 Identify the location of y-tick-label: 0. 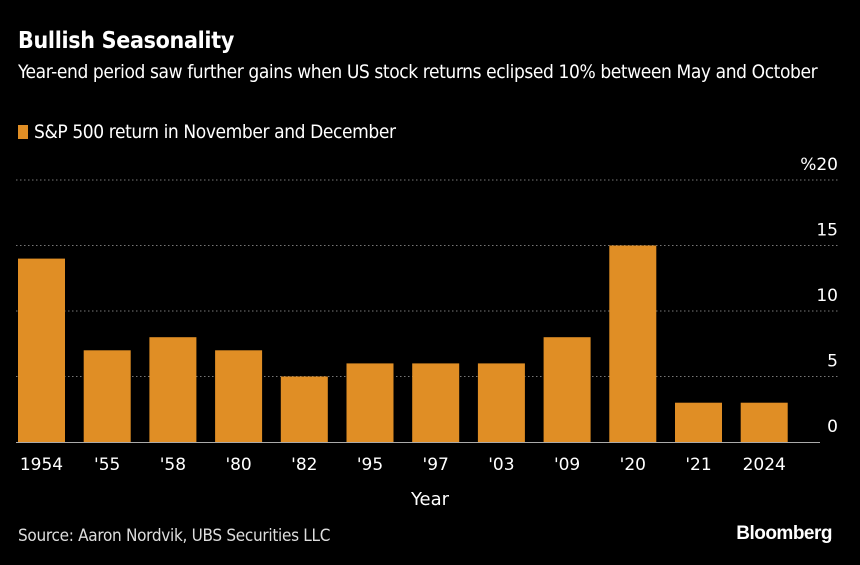
(832, 427).